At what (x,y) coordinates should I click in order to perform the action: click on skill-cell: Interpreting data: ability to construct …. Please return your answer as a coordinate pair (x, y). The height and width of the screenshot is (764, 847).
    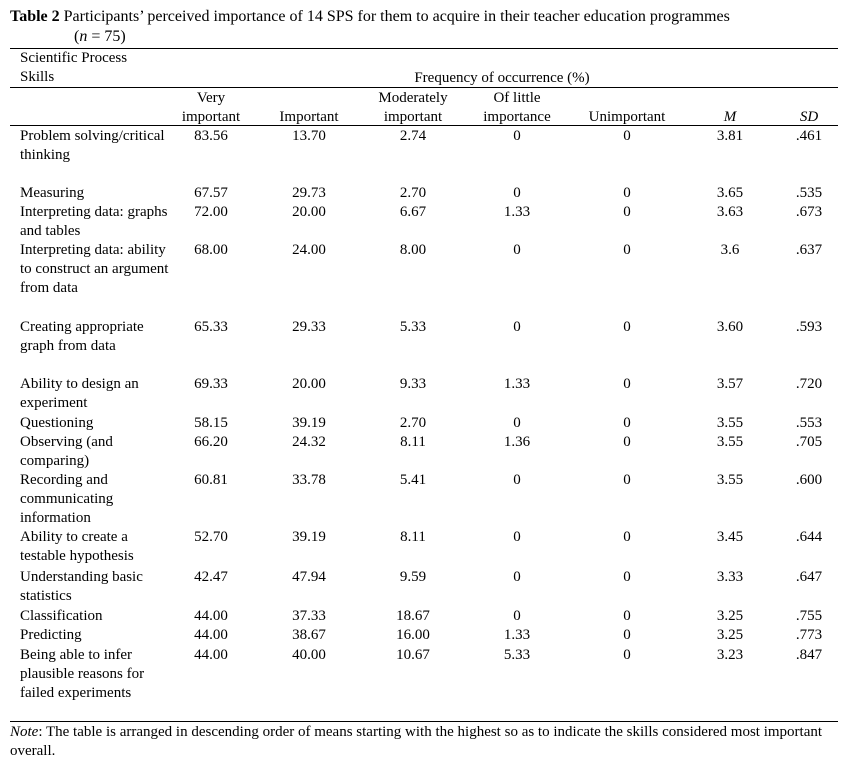
    Looking at the image, I should click on (94, 269).